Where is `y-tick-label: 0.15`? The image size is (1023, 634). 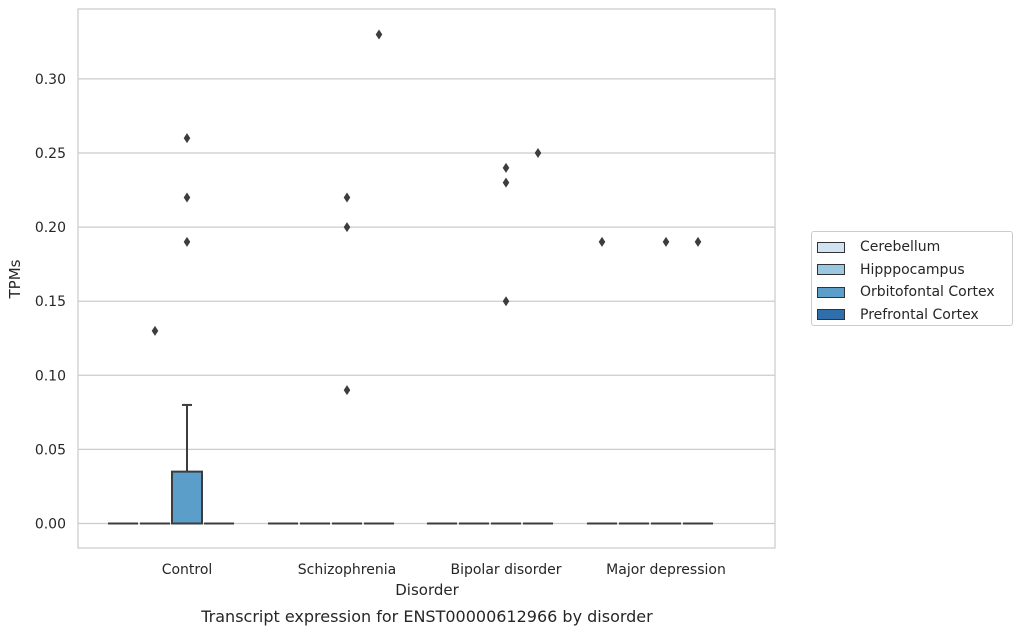 y-tick-label: 0.15 is located at coordinates (50, 302).